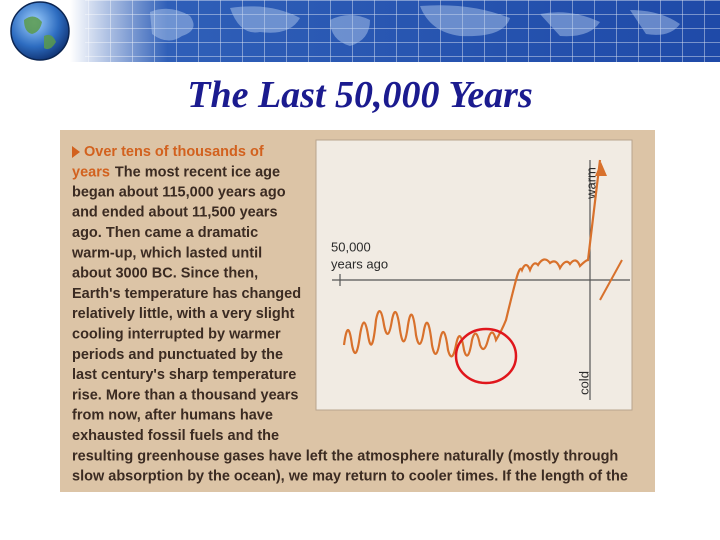 The image size is (720, 540). I want to click on body-line: cooling interrupted by warmer, so click(176, 335).